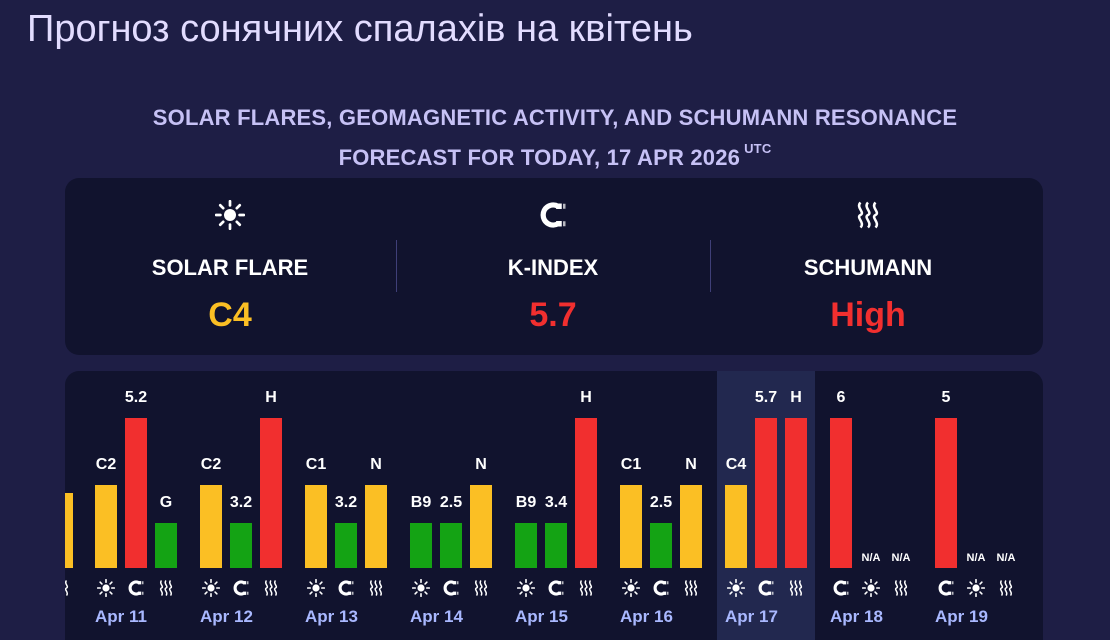 Image resolution: width=1110 pixels, height=640 pixels. I want to click on summary-solar-flare: SOLAR FLARE C4, so click(230, 266).